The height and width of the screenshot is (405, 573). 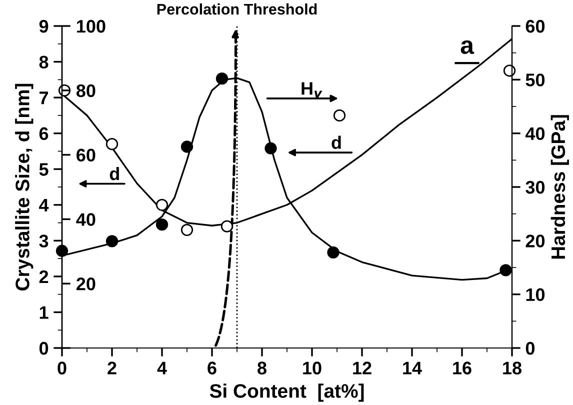 I want to click on y-tick-label: 8, so click(x=43, y=62).